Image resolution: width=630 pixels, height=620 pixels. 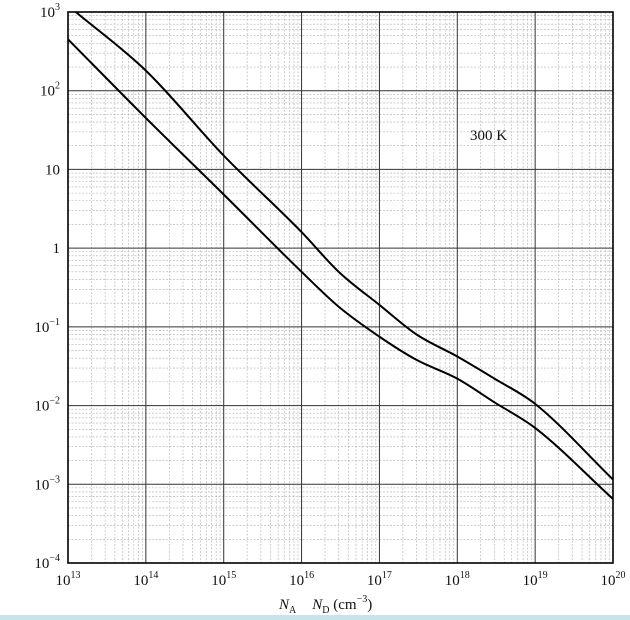 What do you see at coordinates (343, 605) in the screenshot?
I see `x-label-unit: (cm` at bounding box center [343, 605].